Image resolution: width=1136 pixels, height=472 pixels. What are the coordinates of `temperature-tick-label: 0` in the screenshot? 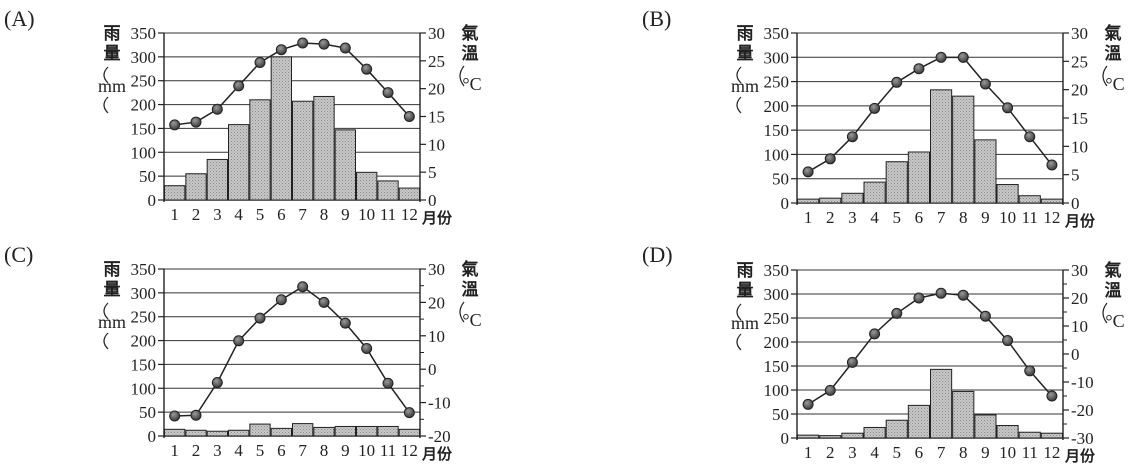 It's located at (432, 200).